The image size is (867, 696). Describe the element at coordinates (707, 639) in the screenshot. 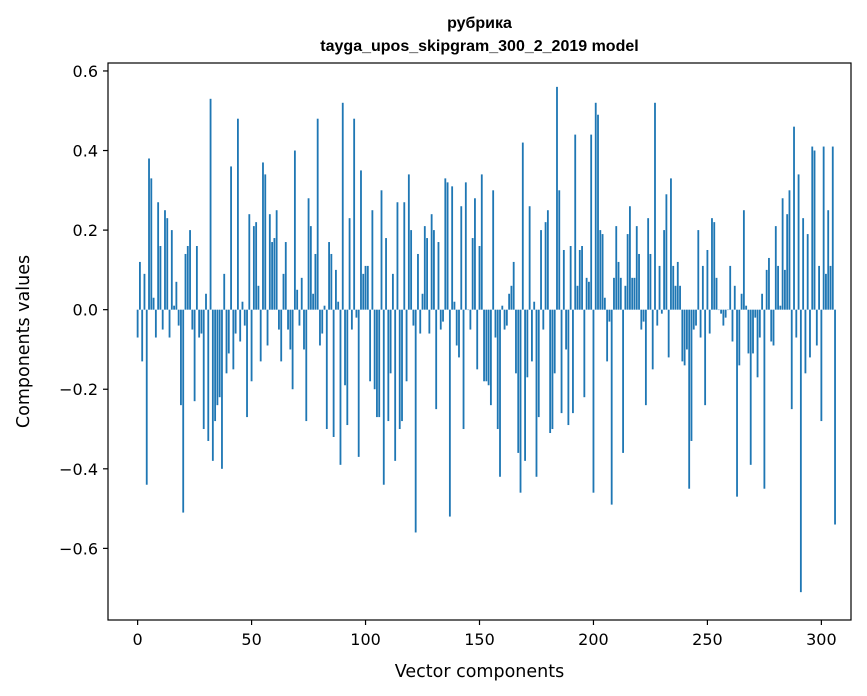

I see `x-tick-label: 250` at that location.